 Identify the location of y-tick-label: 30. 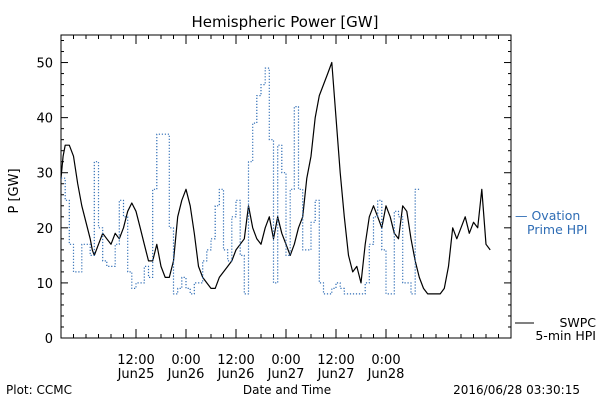
(44, 174).